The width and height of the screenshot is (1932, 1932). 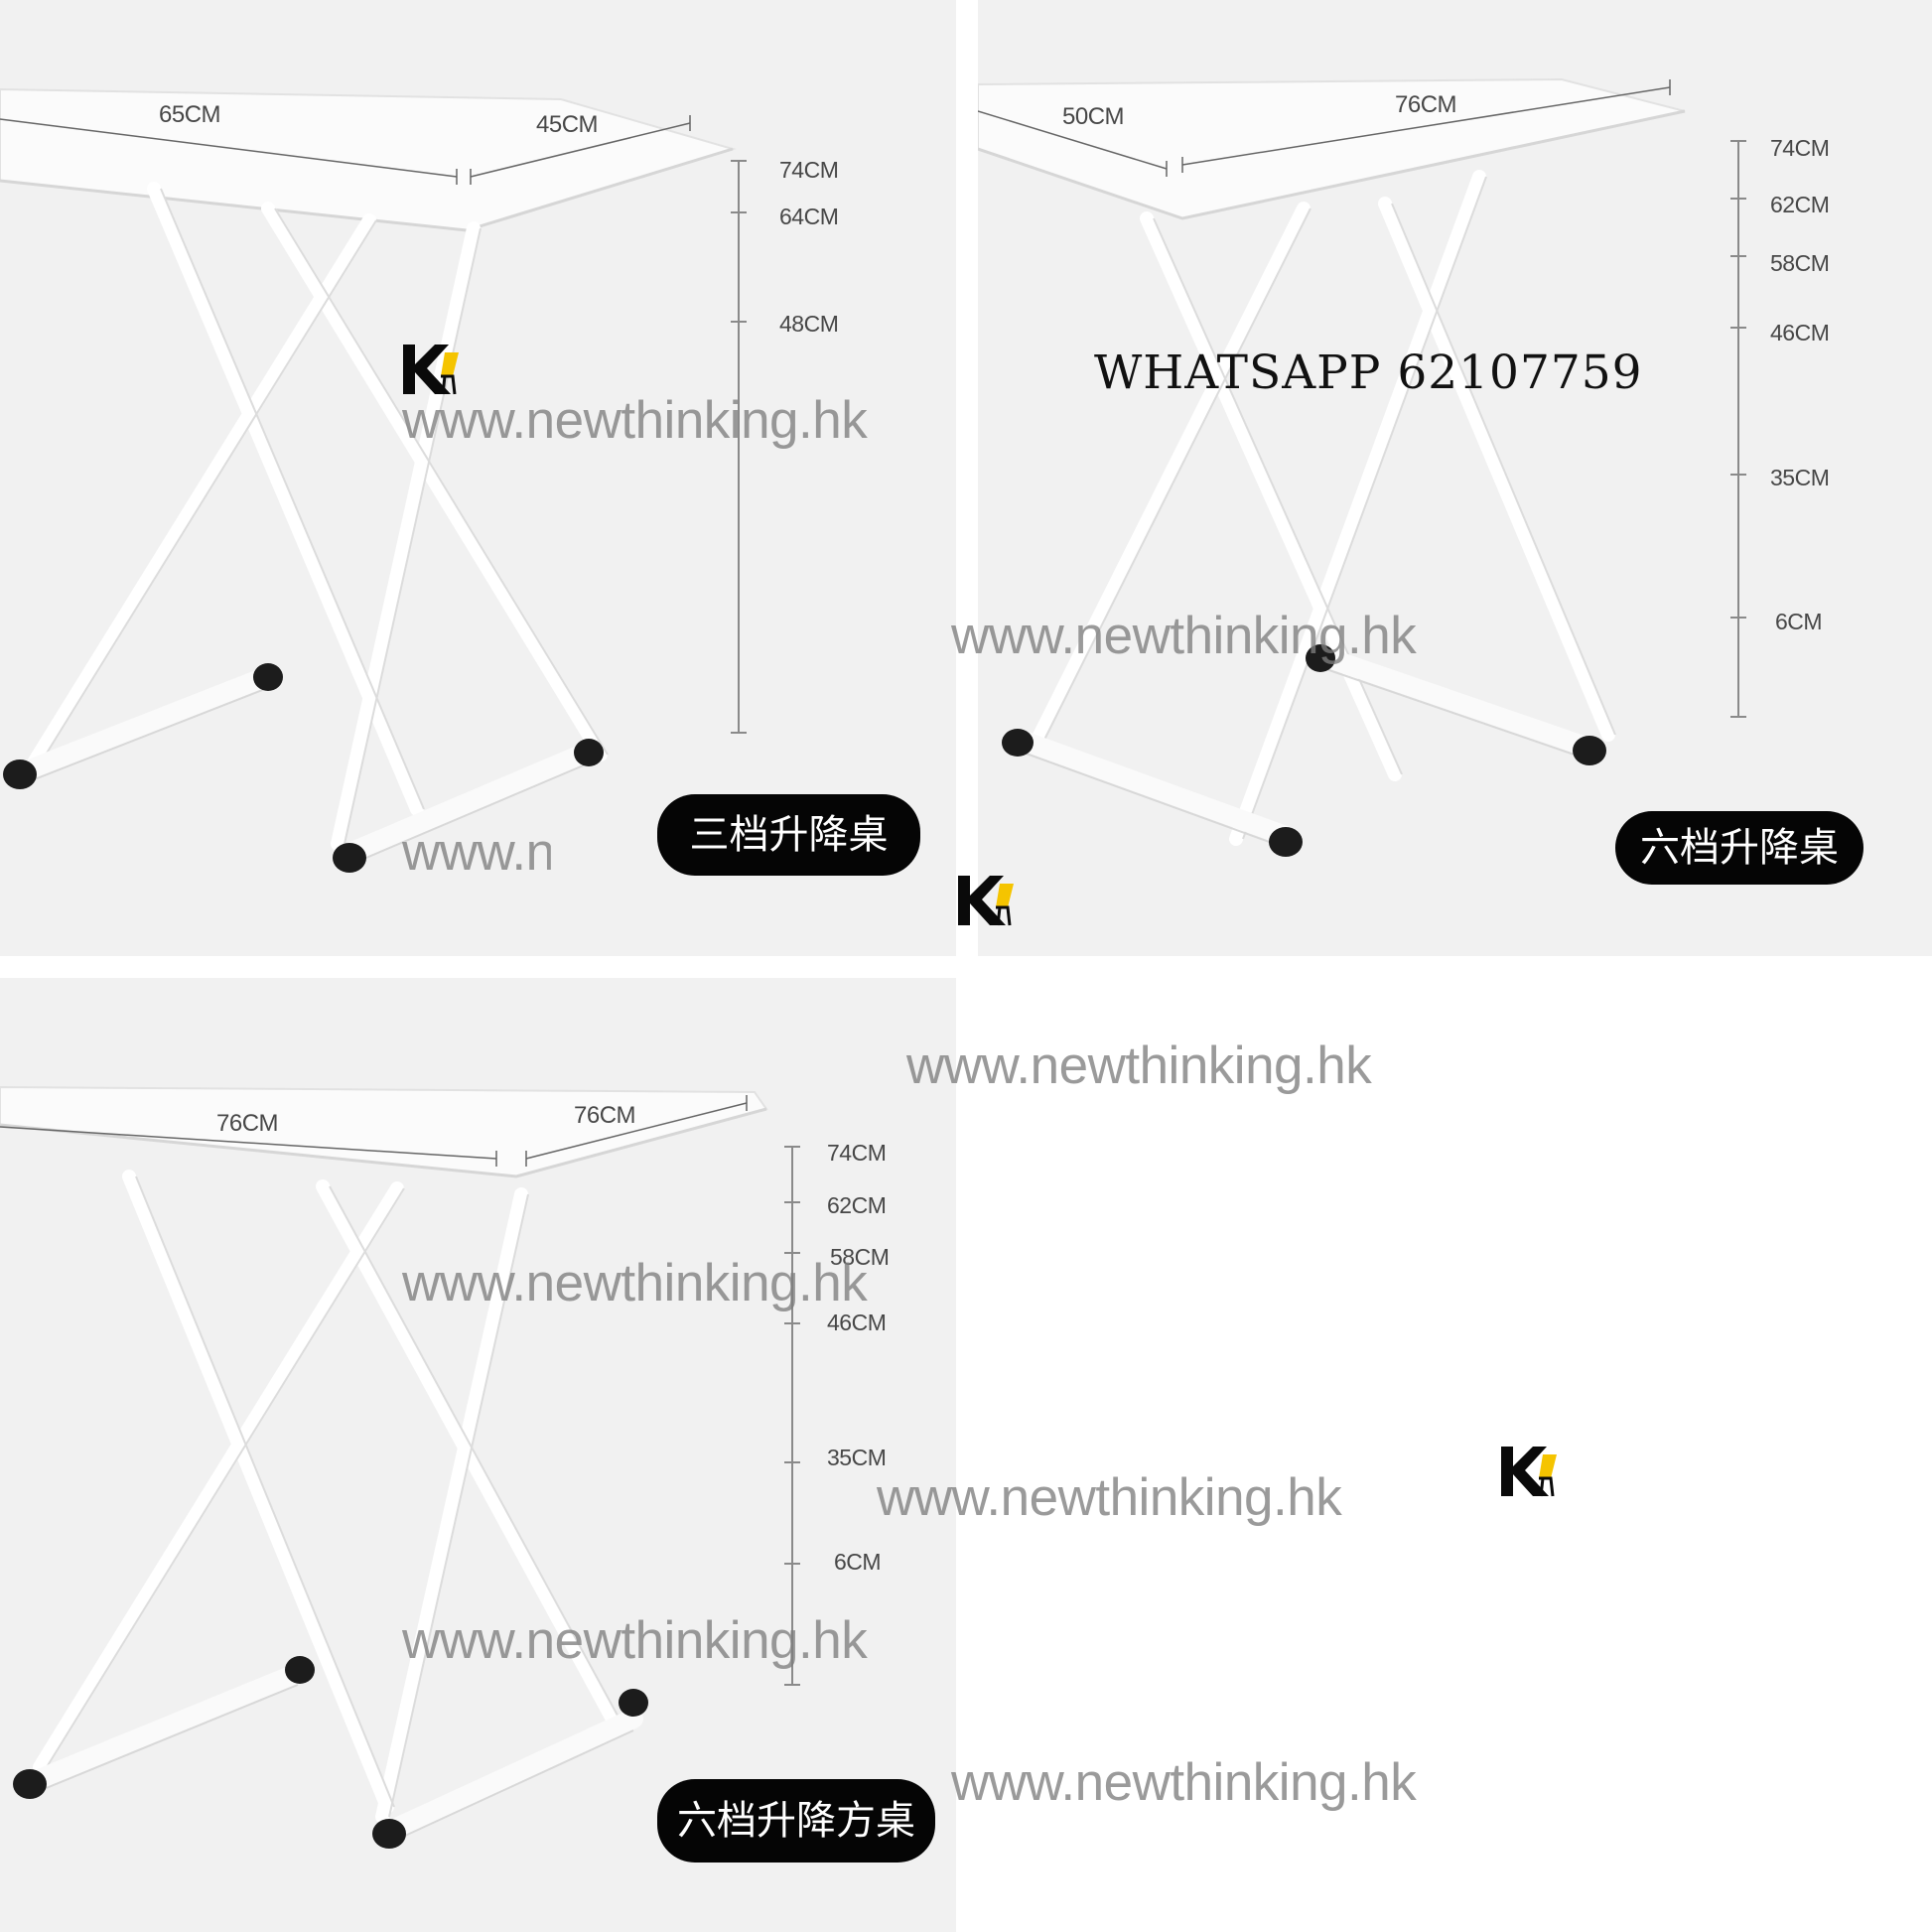 I want to click on product-badge: 六档升降方桌, so click(x=796, y=1821).